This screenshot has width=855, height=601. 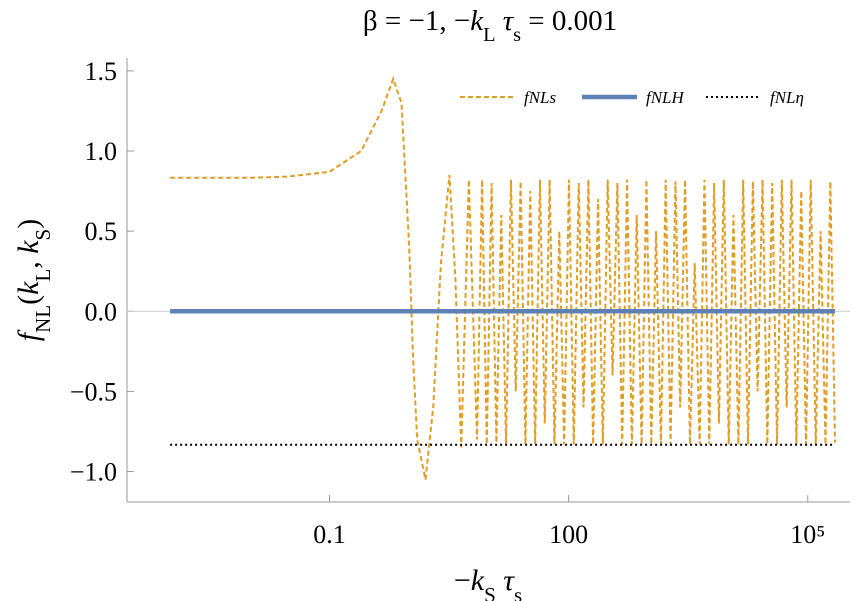 What do you see at coordinates (488, 582) in the screenshot?
I see `x-axis-label: −kS τs` at bounding box center [488, 582].